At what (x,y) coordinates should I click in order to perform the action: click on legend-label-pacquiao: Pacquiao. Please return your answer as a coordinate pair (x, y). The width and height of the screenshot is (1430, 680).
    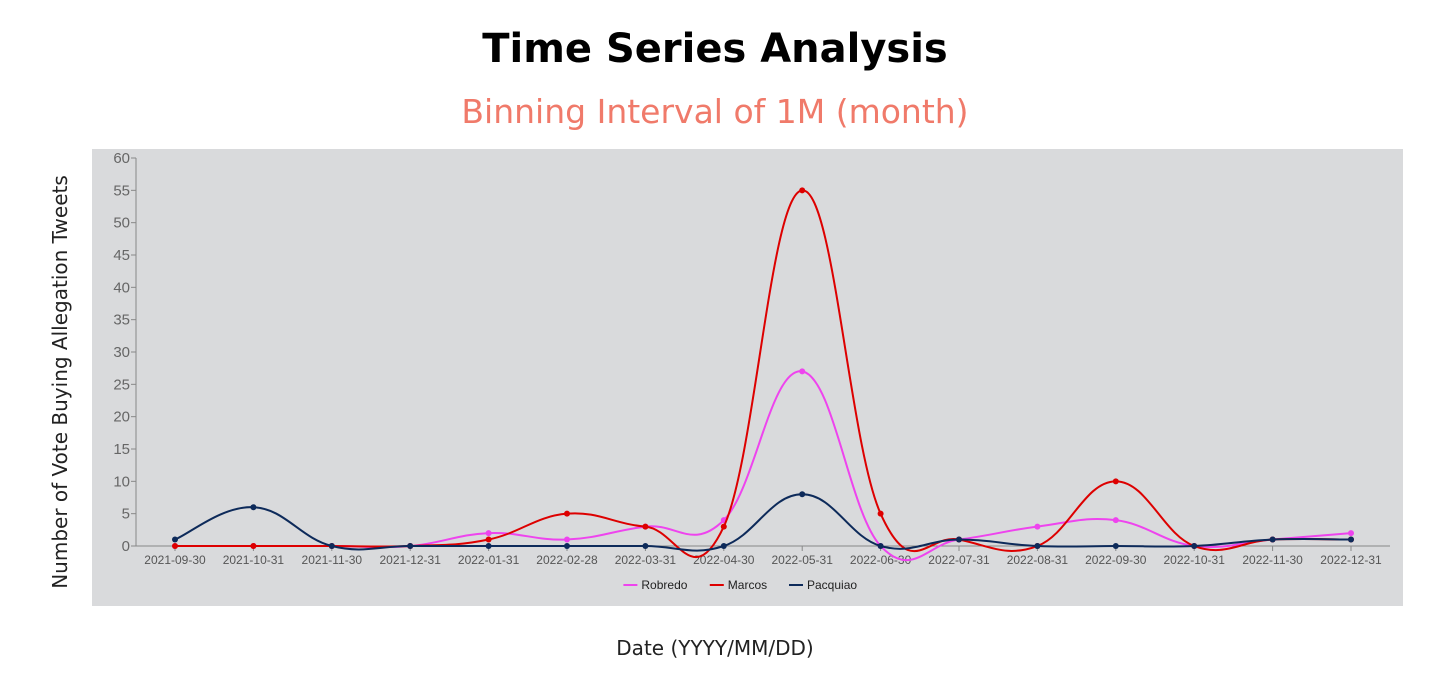
    Looking at the image, I should click on (832, 585).